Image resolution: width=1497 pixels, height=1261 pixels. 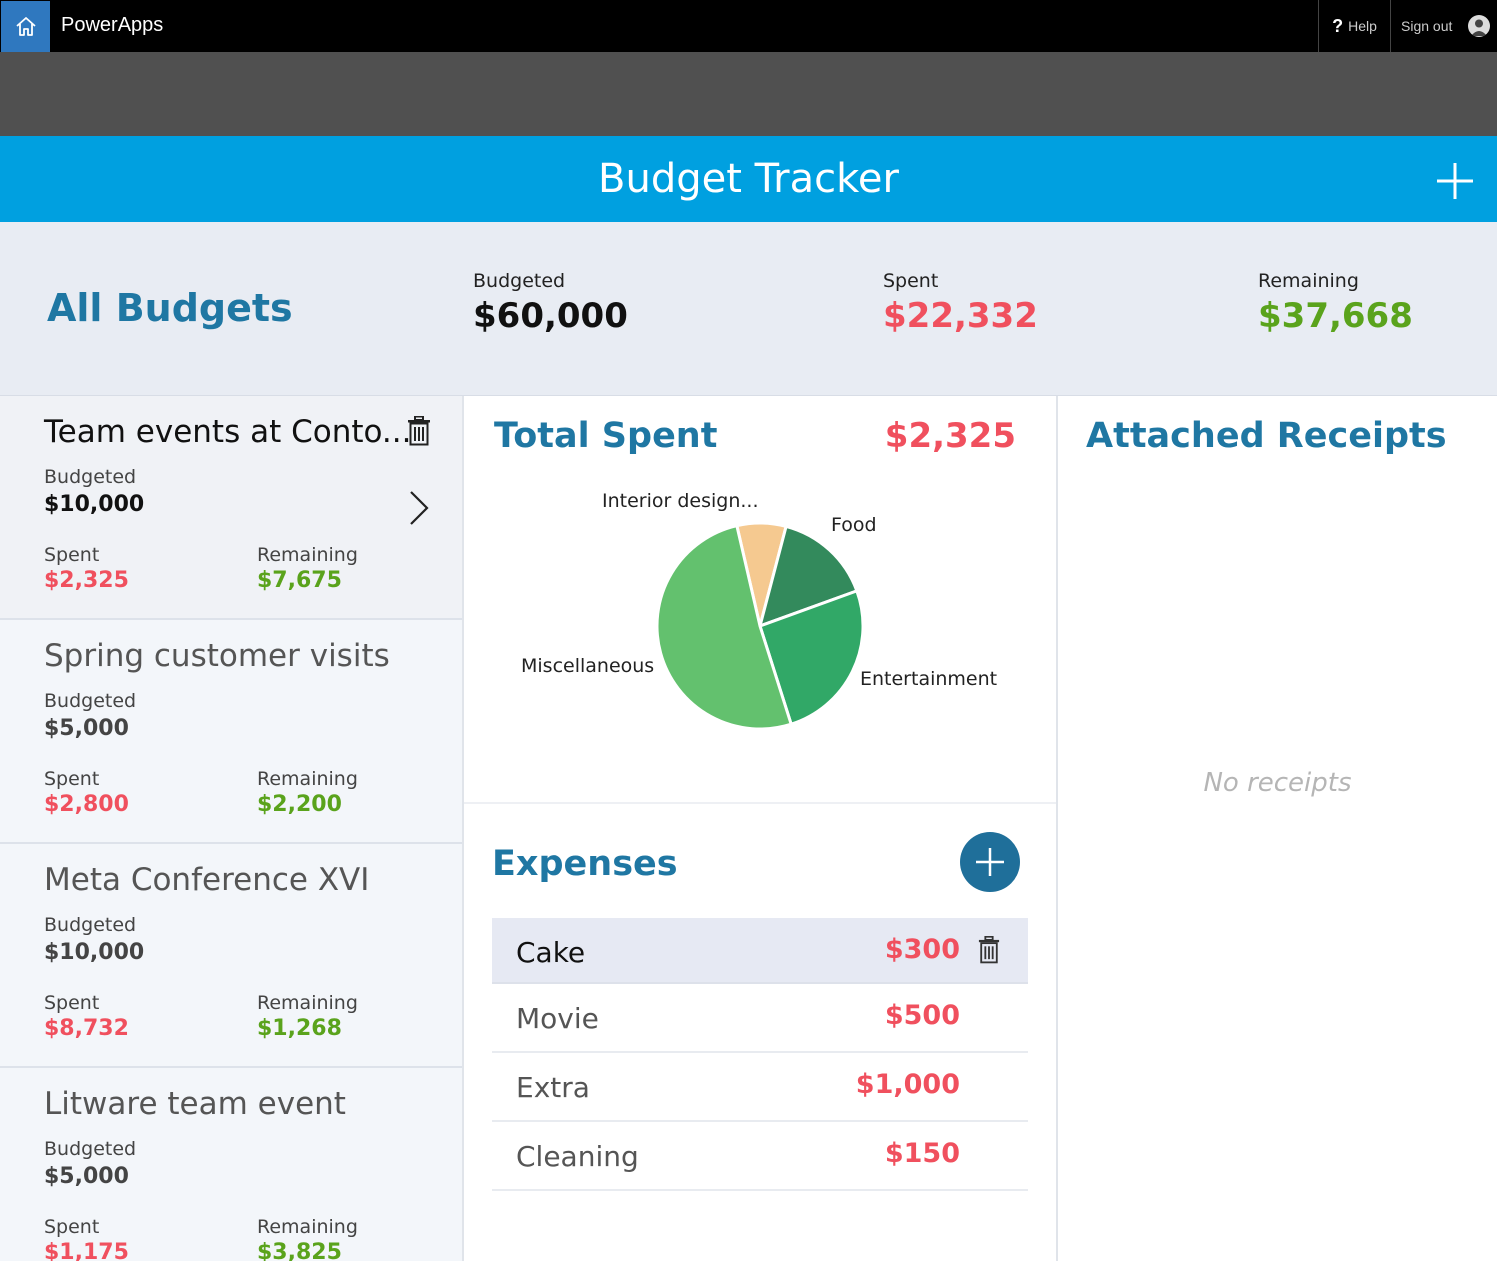 I want to click on help-button: ? Help, so click(x=1354, y=26).